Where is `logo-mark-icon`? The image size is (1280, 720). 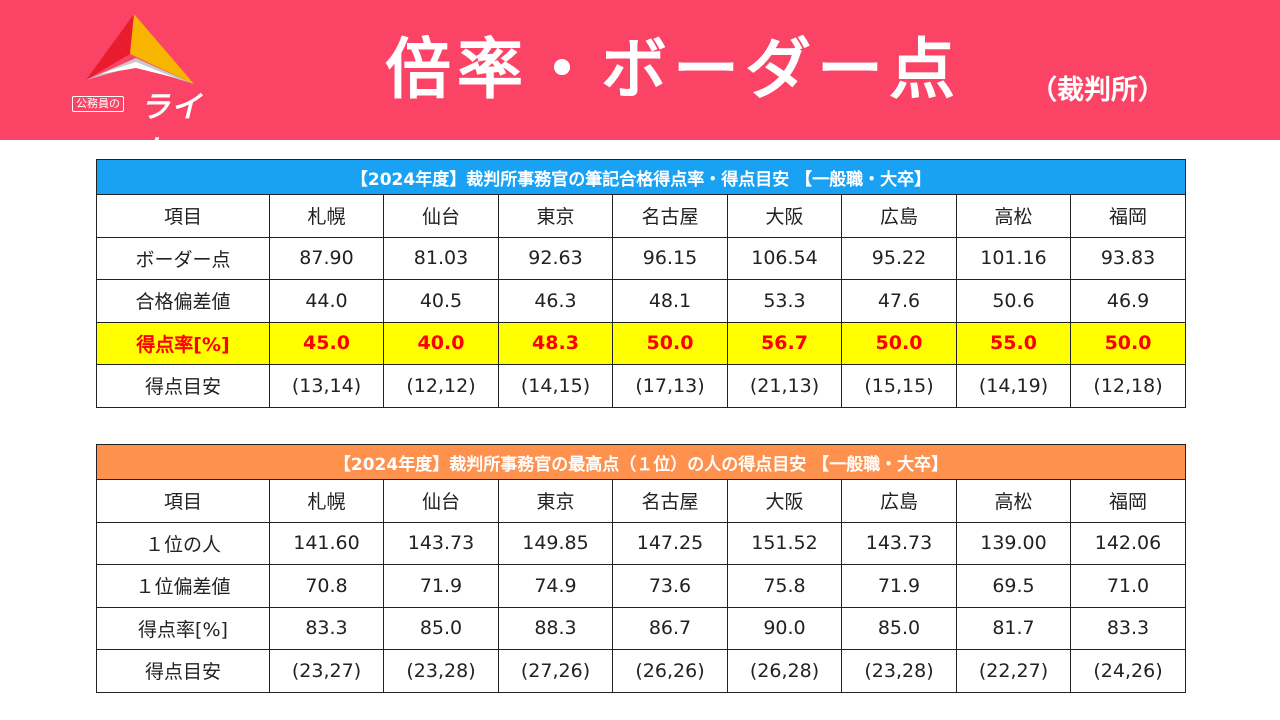 logo-mark-icon is located at coordinates (140, 49).